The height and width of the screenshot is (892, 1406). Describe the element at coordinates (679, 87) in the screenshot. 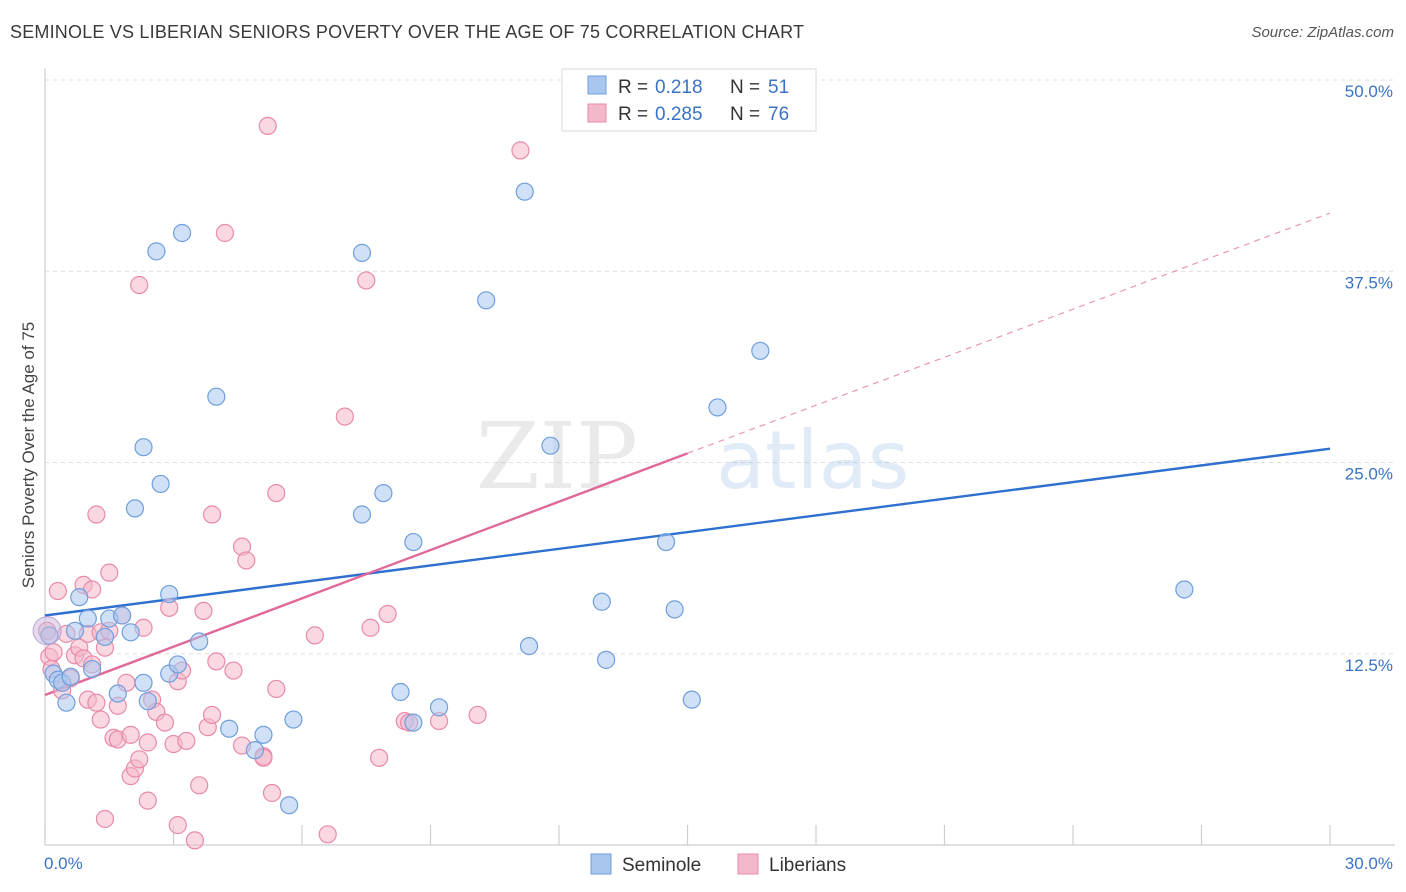

I see `legend-r-value: 0.218` at that location.